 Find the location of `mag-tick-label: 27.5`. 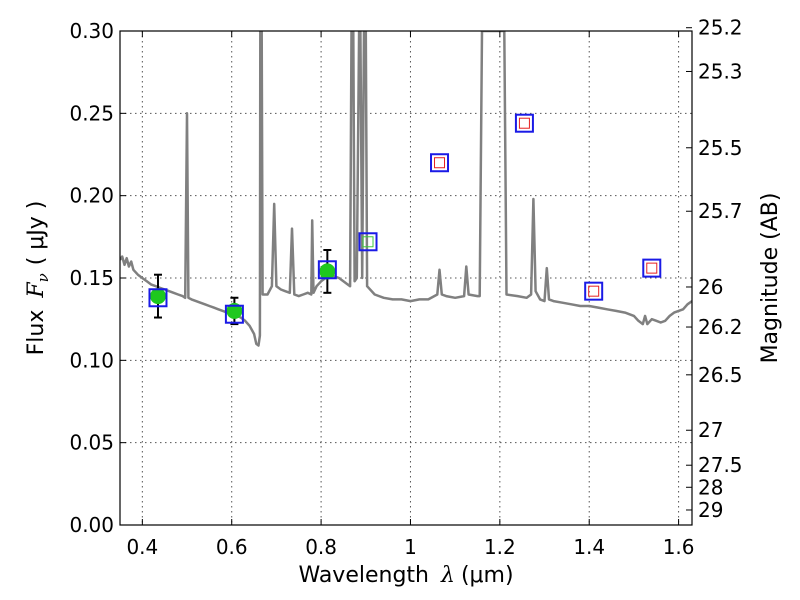

mag-tick-label: 27.5 is located at coordinates (720, 465).